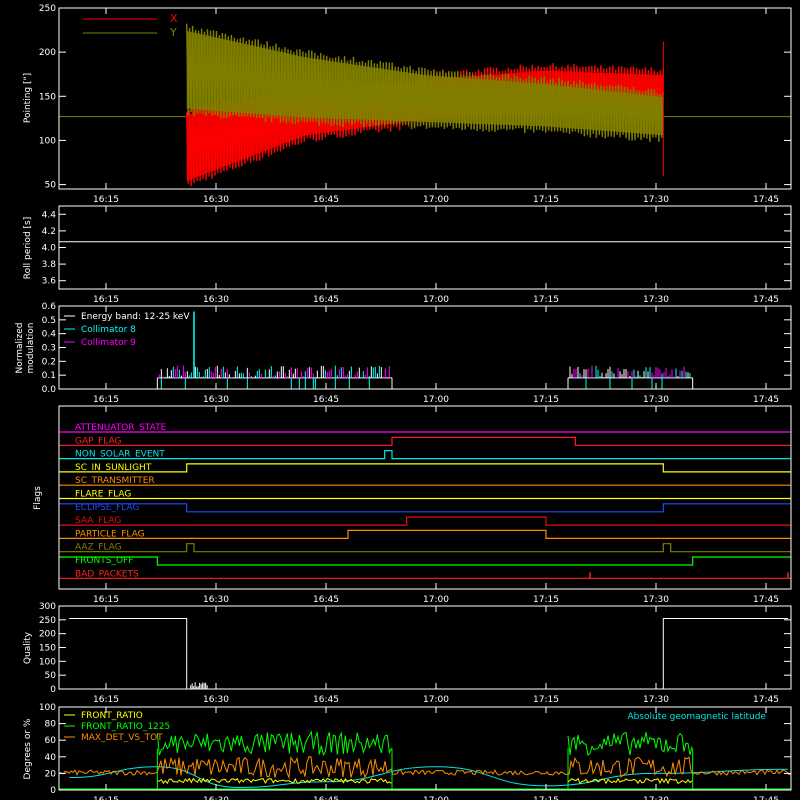  Describe the element at coordinates (49, 282) in the screenshot. I see `y-tick-label: 3.6` at that location.